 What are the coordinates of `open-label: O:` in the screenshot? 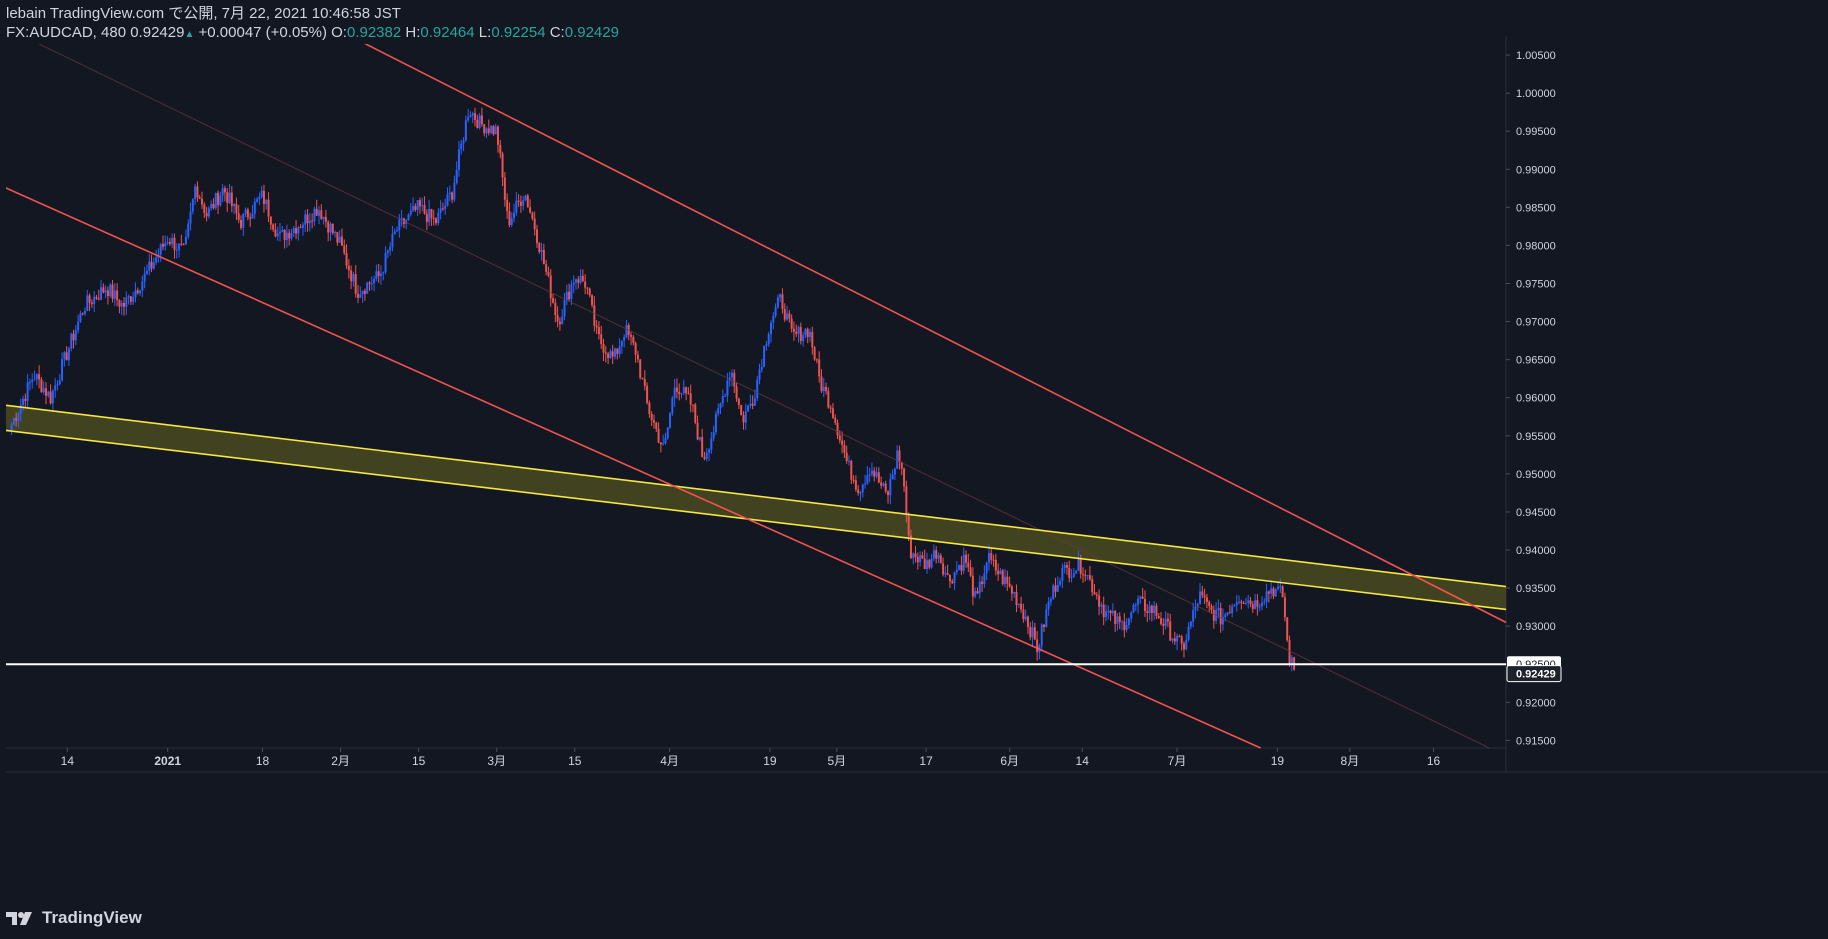 It's located at (339, 32).